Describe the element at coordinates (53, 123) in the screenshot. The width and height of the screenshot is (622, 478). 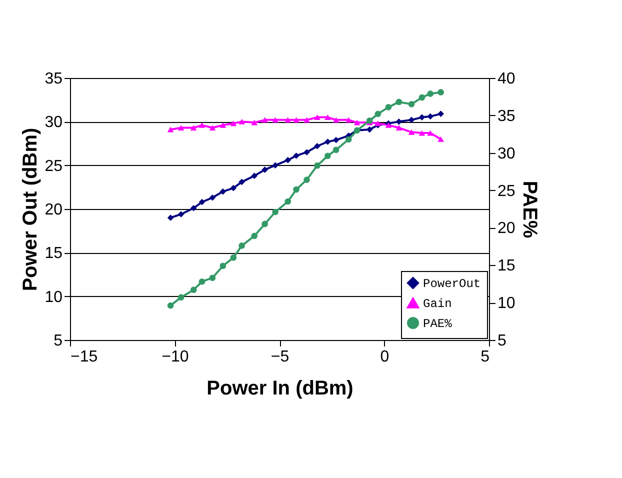
I see `y-tick-label: 30` at that location.